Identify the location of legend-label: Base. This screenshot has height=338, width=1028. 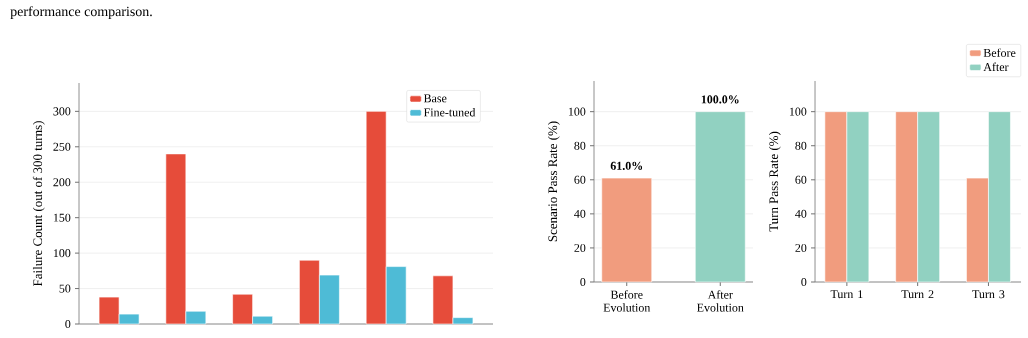
(435, 98).